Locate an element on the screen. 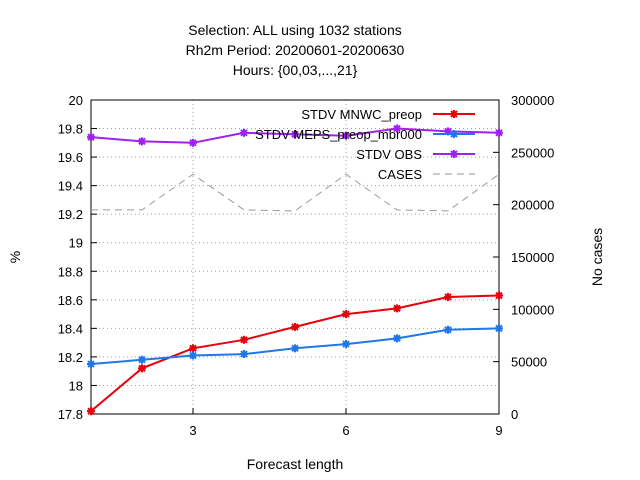 Image resolution: width=640 pixels, height=480 pixels. legend-label: STDV MEPS_preop_mbr000 is located at coordinates (338, 134).